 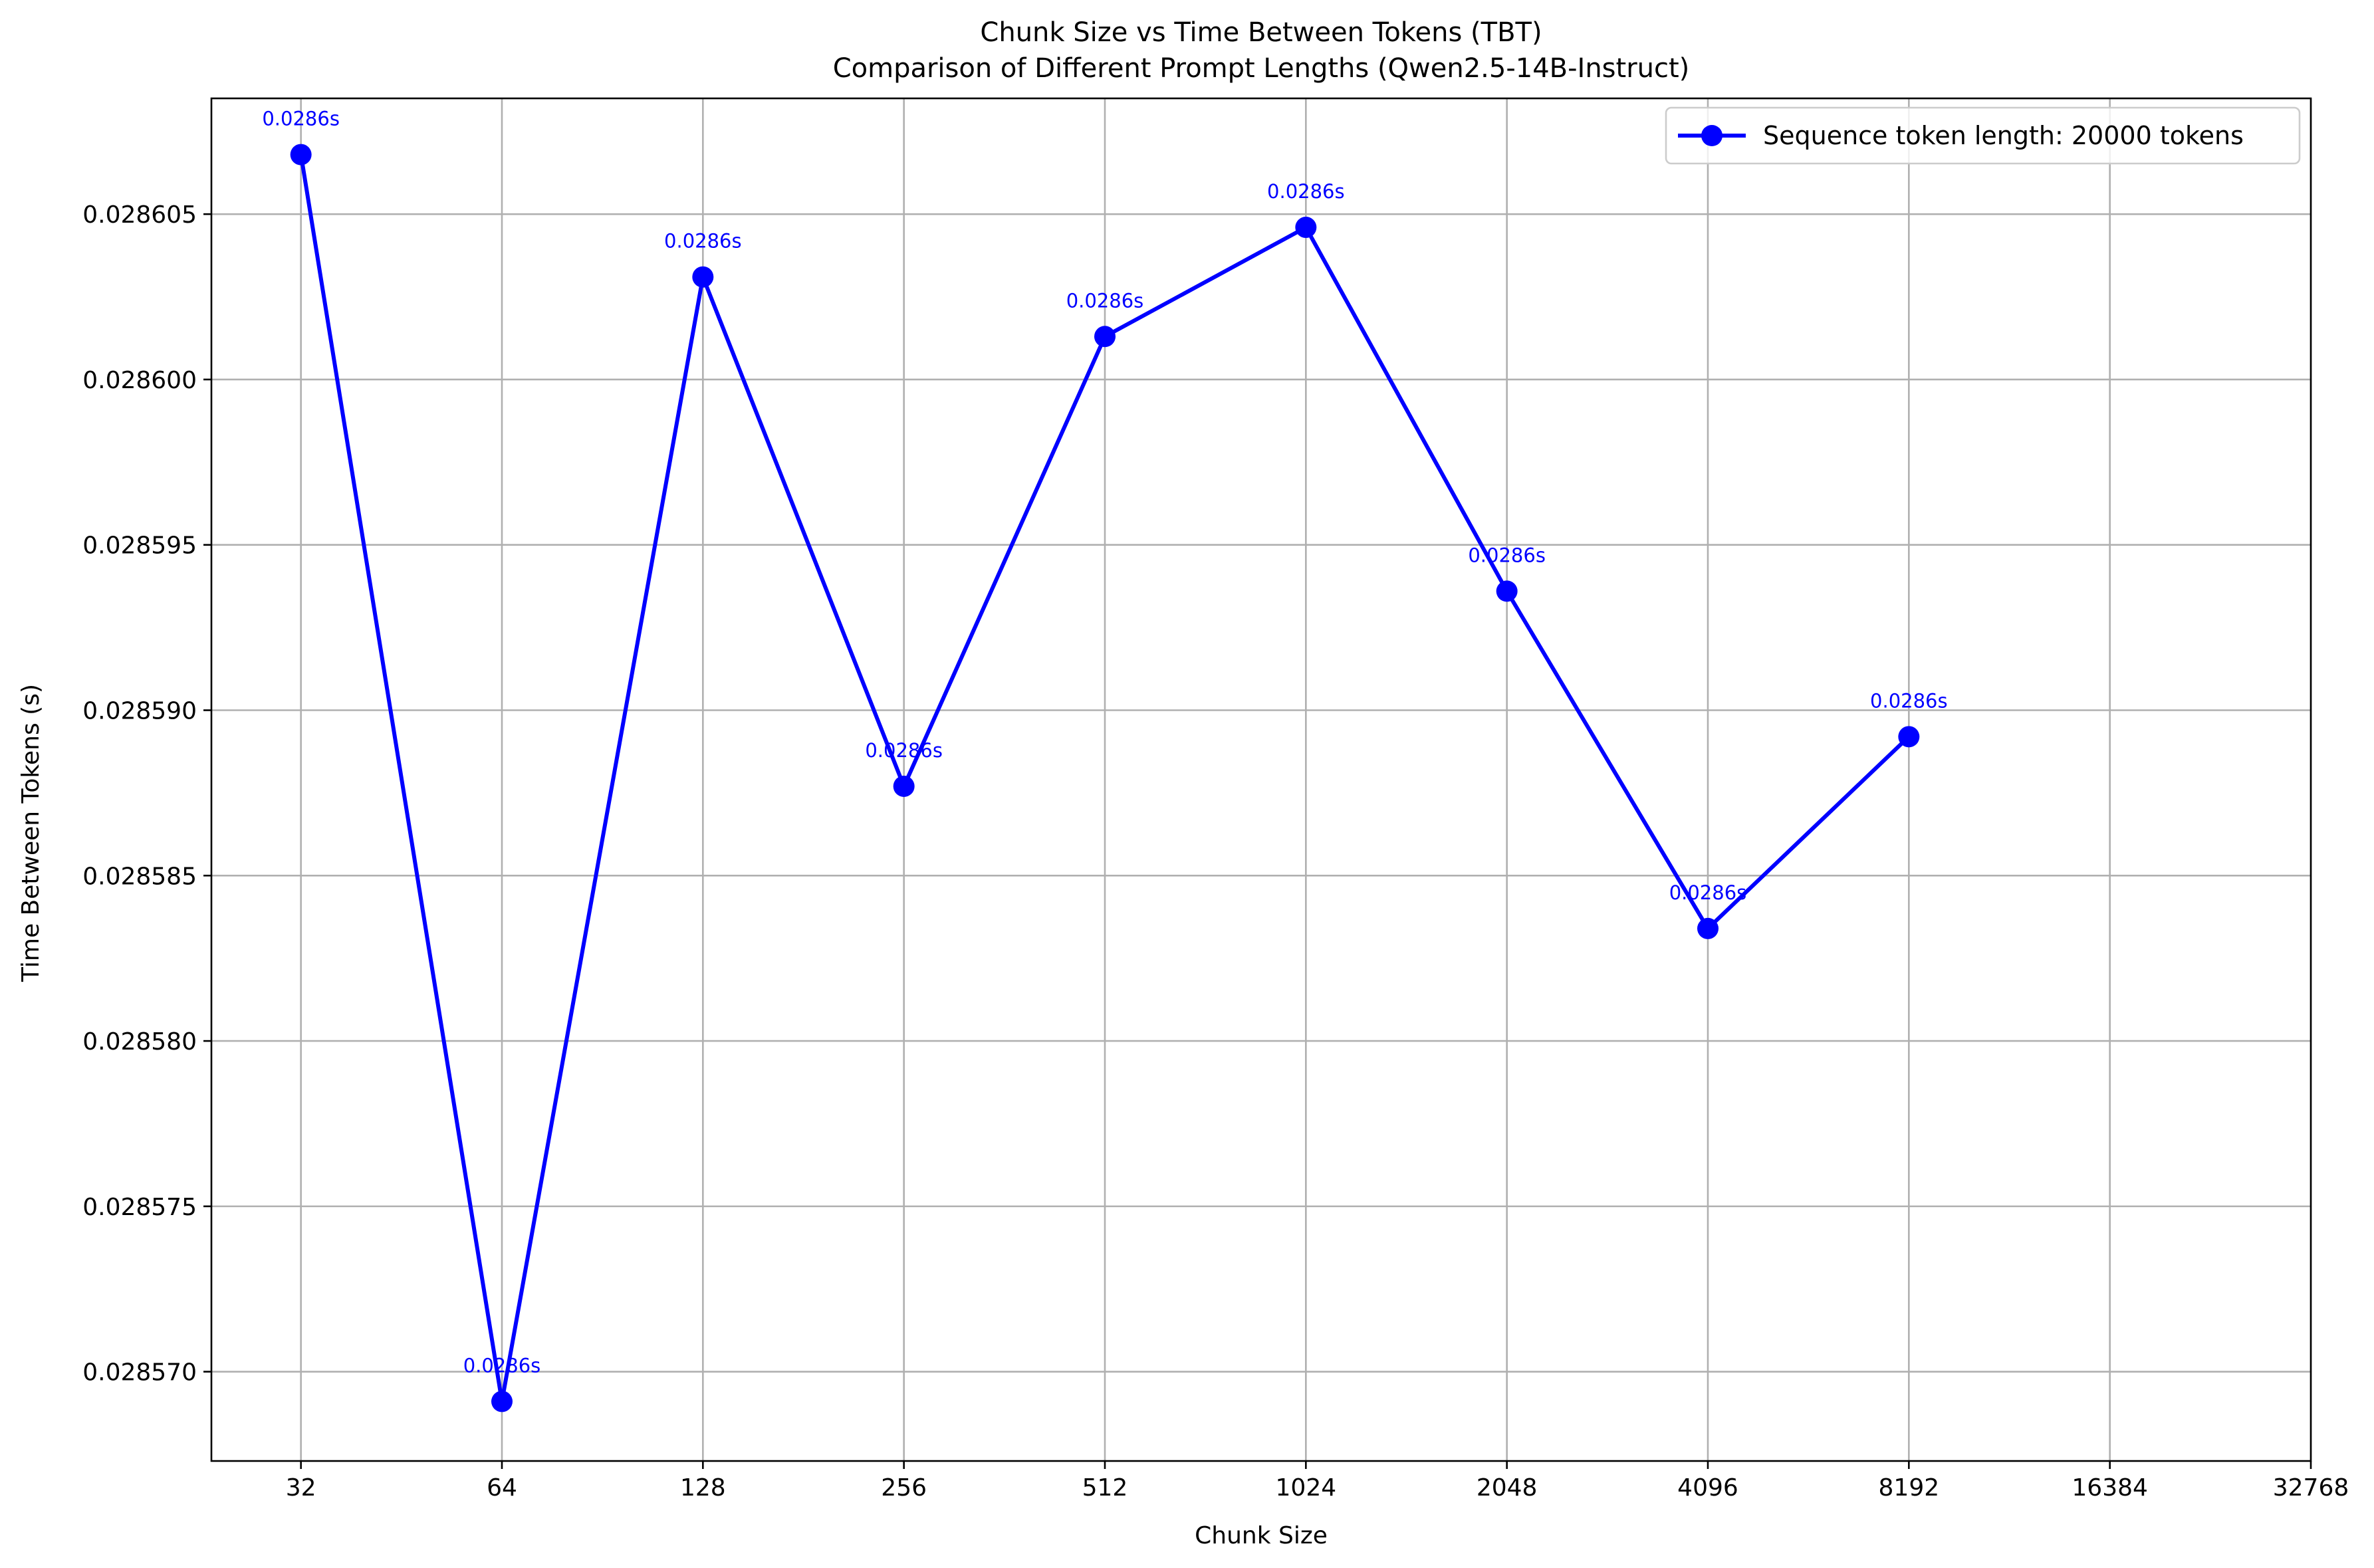 I want to click on legend-marker, so click(x=1711, y=135).